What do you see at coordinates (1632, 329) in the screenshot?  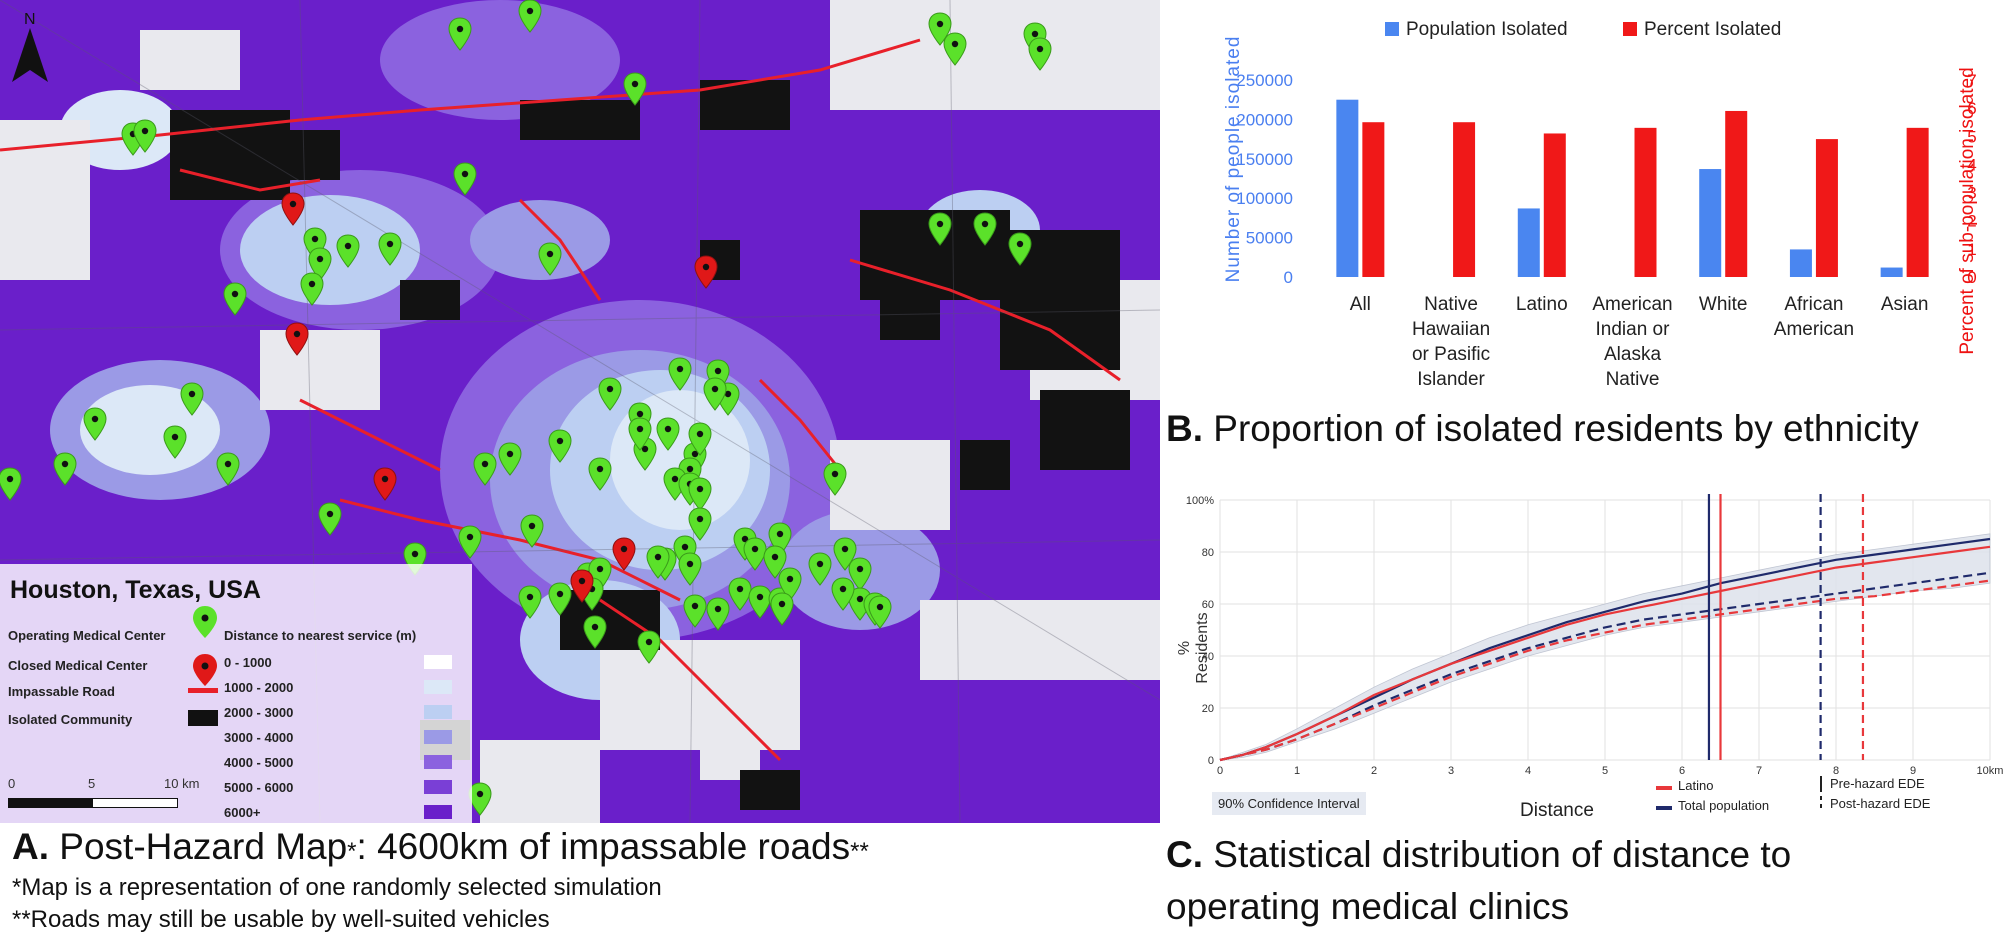 I see `category-label-line: Indian or` at bounding box center [1632, 329].